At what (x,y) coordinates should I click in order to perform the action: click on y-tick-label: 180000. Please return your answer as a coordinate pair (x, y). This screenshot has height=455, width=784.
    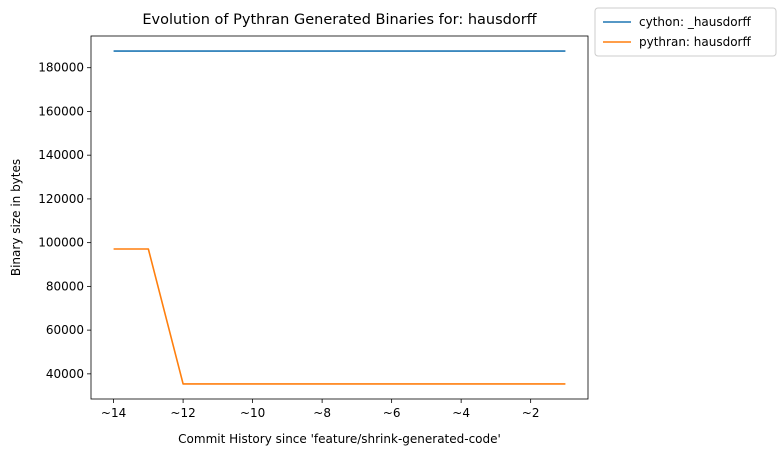
    Looking at the image, I should click on (61, 68).